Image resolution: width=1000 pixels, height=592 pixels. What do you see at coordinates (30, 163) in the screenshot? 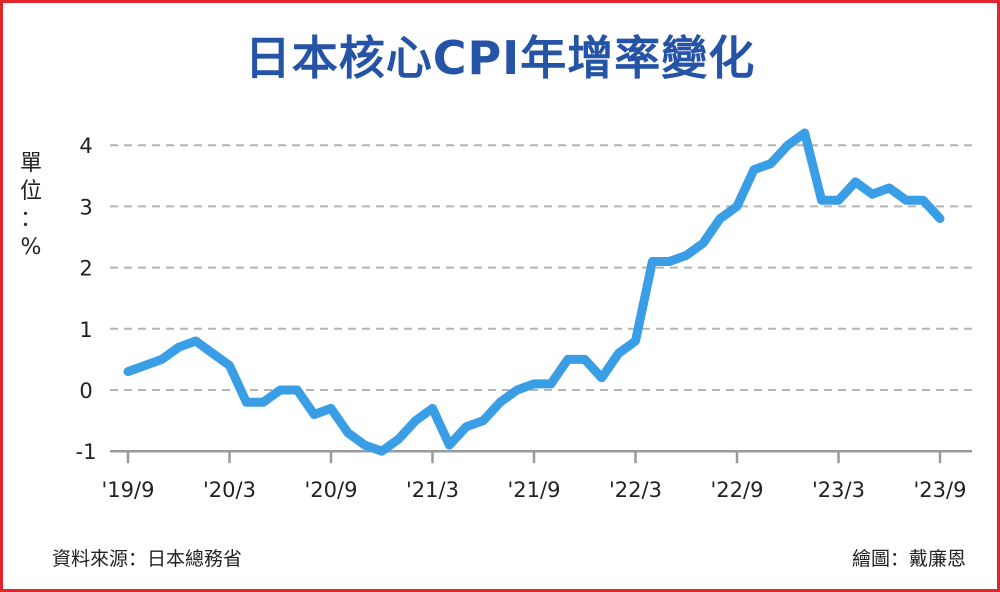
I see `y-unit-char: 單` at bounding box center [30, 163].